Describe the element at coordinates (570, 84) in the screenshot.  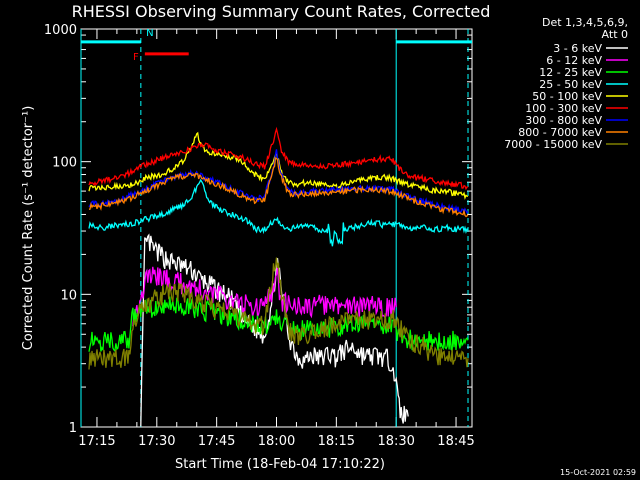
I see `legend-entry-label: 25 - 50 keV` at that location.